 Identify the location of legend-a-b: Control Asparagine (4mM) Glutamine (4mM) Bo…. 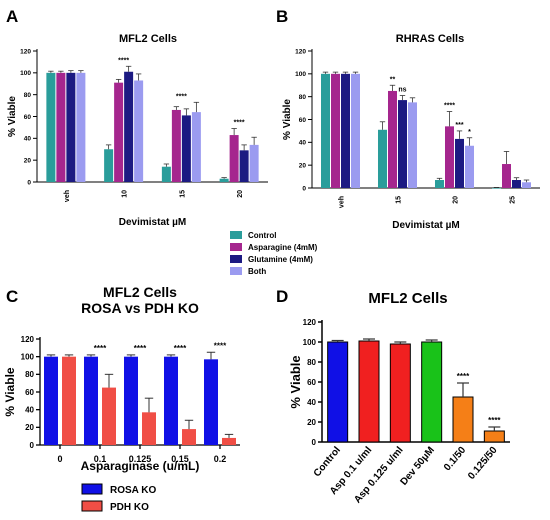
(274, 253).